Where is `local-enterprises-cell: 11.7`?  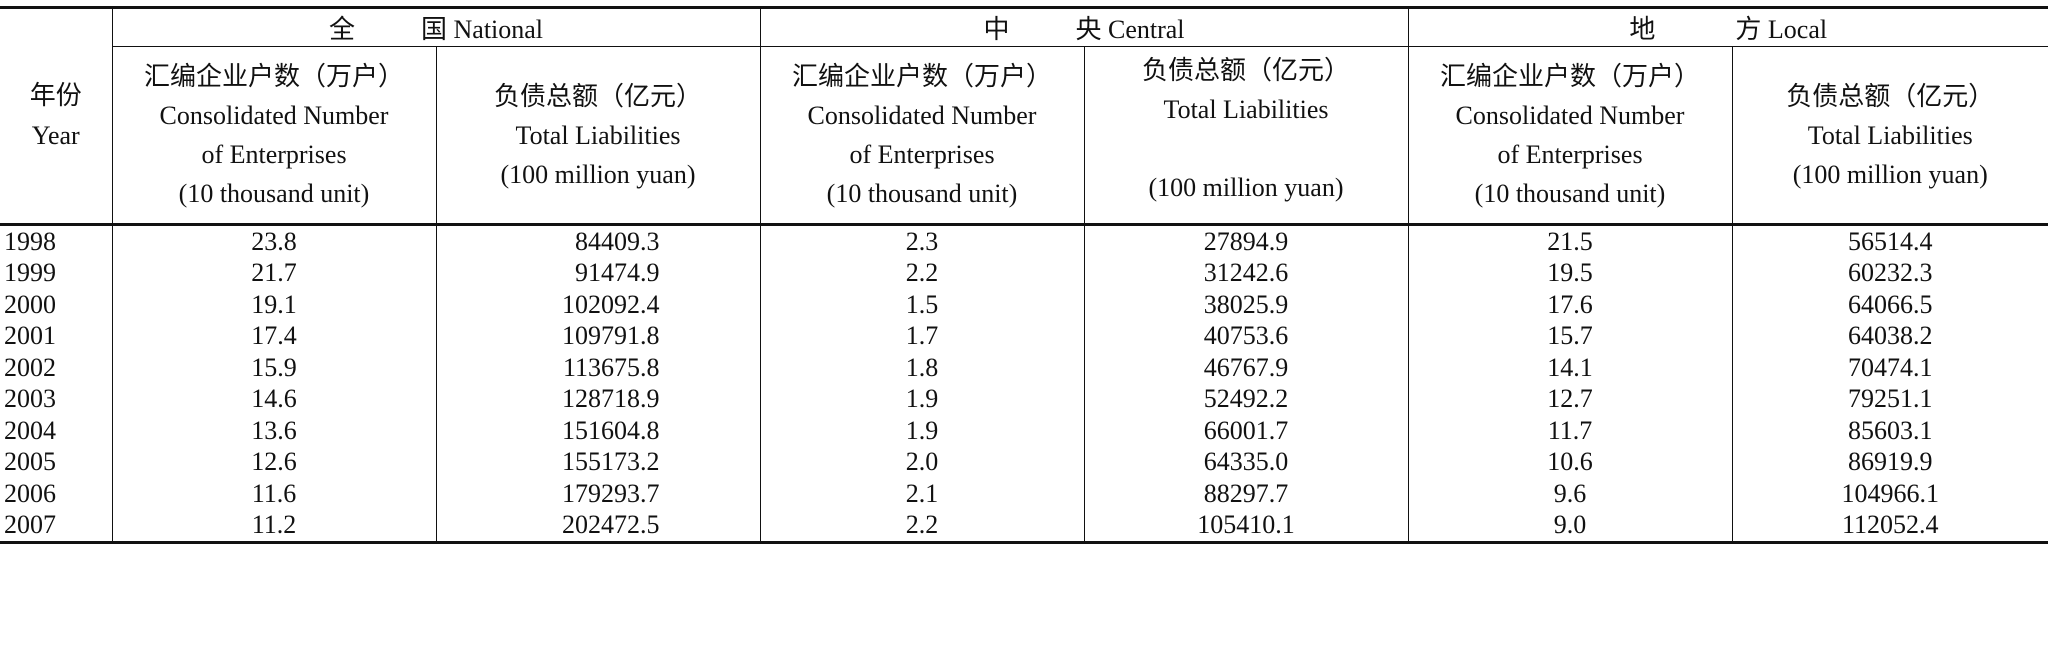 local-enterprises-cell: 11.7 is located at coordinates (1570, 431).